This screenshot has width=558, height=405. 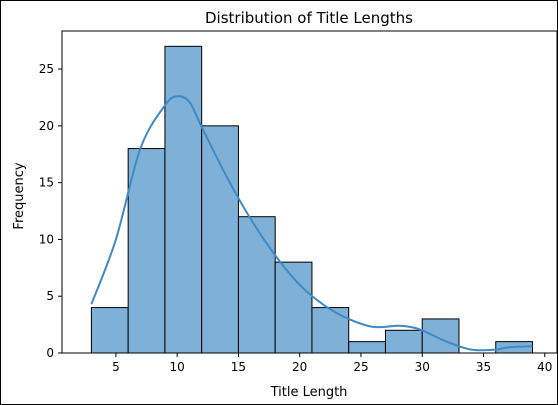 What do you see at coordinates (309, 392) in the screenshot?
I see `x-axis-label: Title Length` at bounding box center [309, 392].